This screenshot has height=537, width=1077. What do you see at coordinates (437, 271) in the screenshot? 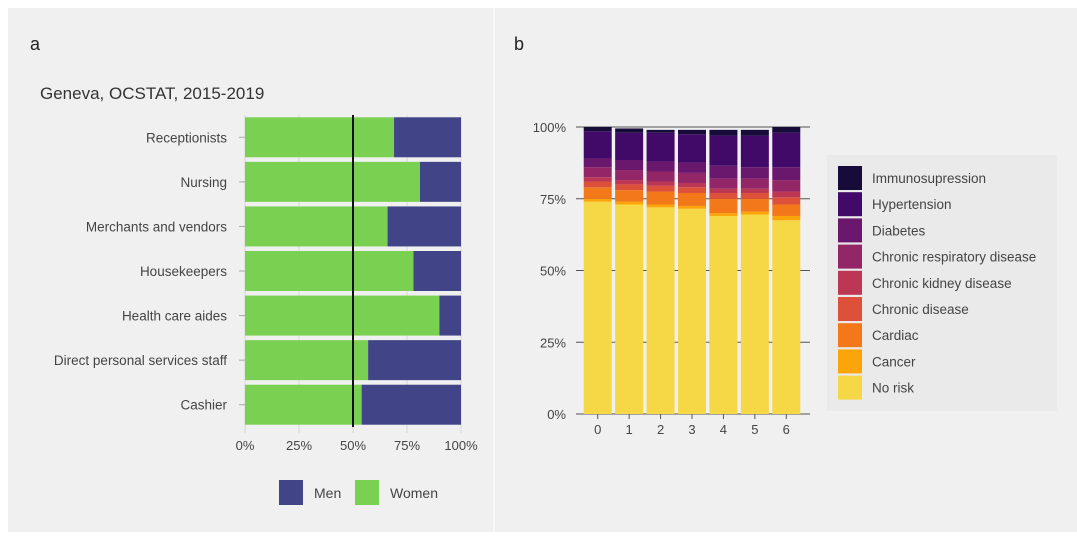
I see `bar-men-housekeepers` at bounding box center [437, 271].